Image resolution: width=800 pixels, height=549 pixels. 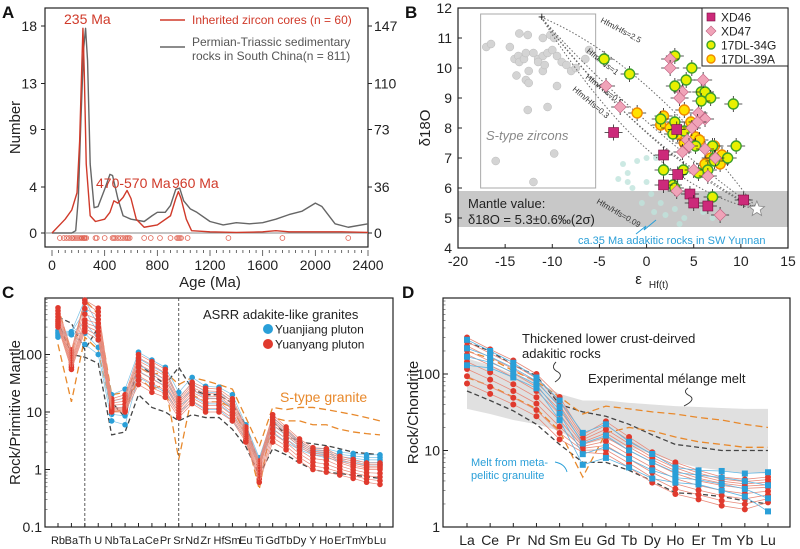 I want to click on x-tick-label: Nb, so click(x=112, y=541).